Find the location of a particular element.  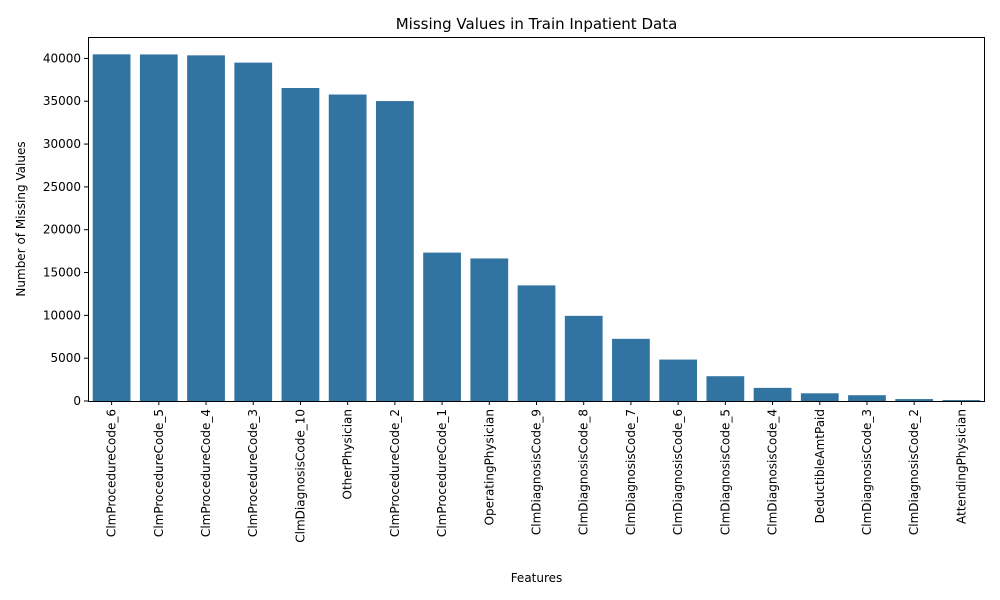

x-axis-label: Features is located at coordinates (537, 578).